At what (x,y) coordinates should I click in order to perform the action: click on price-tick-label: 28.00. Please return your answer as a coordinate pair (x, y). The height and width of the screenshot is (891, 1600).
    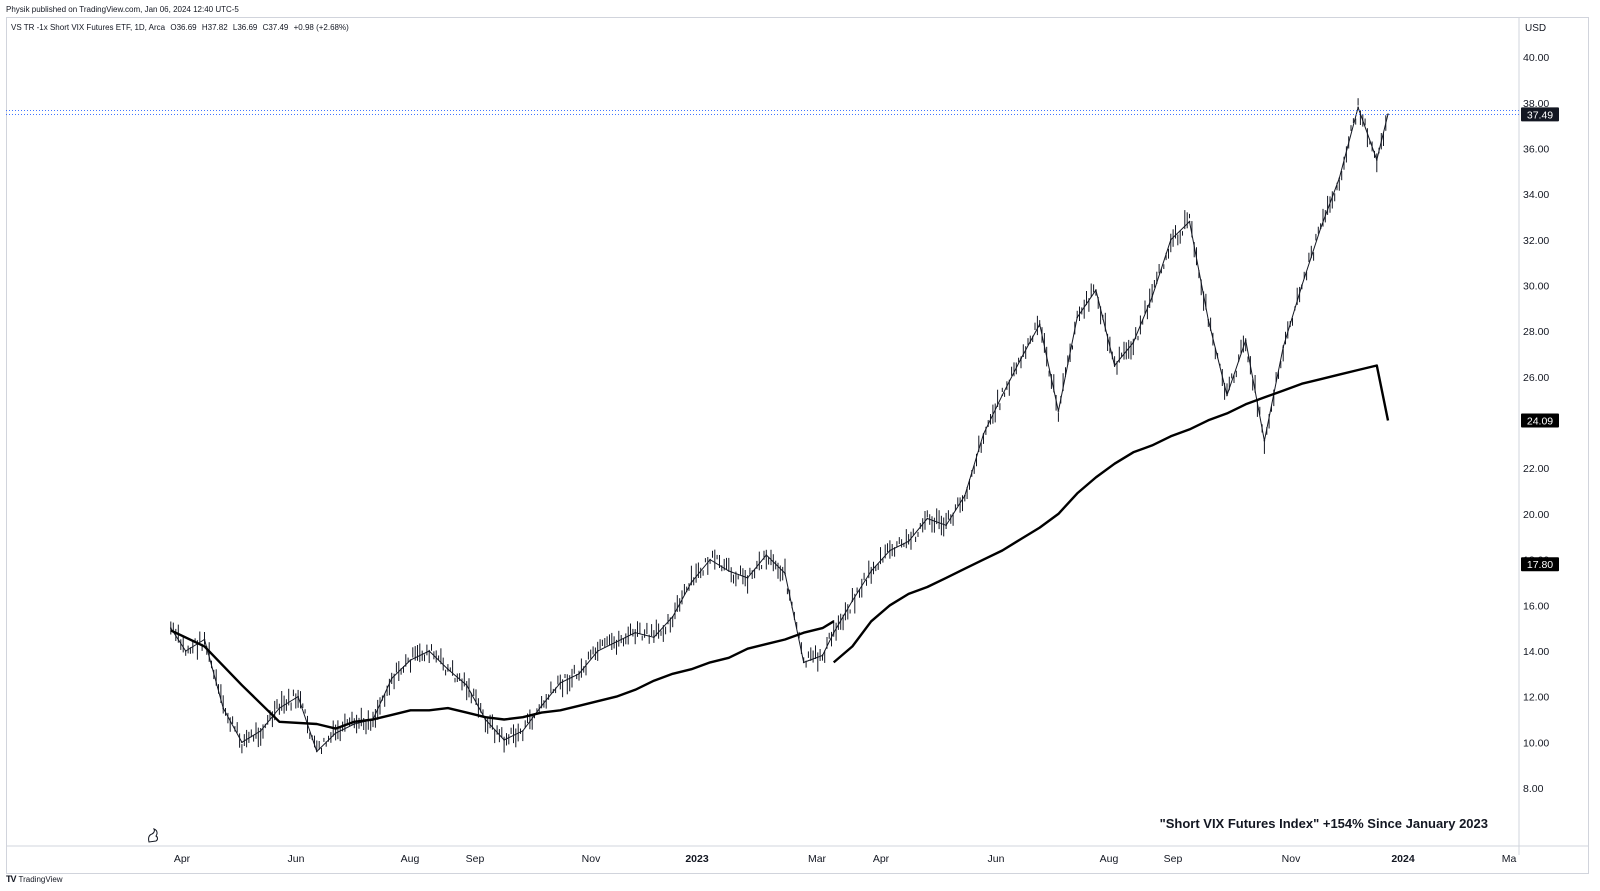
    Looking at the image, I should click on (1536, 332).